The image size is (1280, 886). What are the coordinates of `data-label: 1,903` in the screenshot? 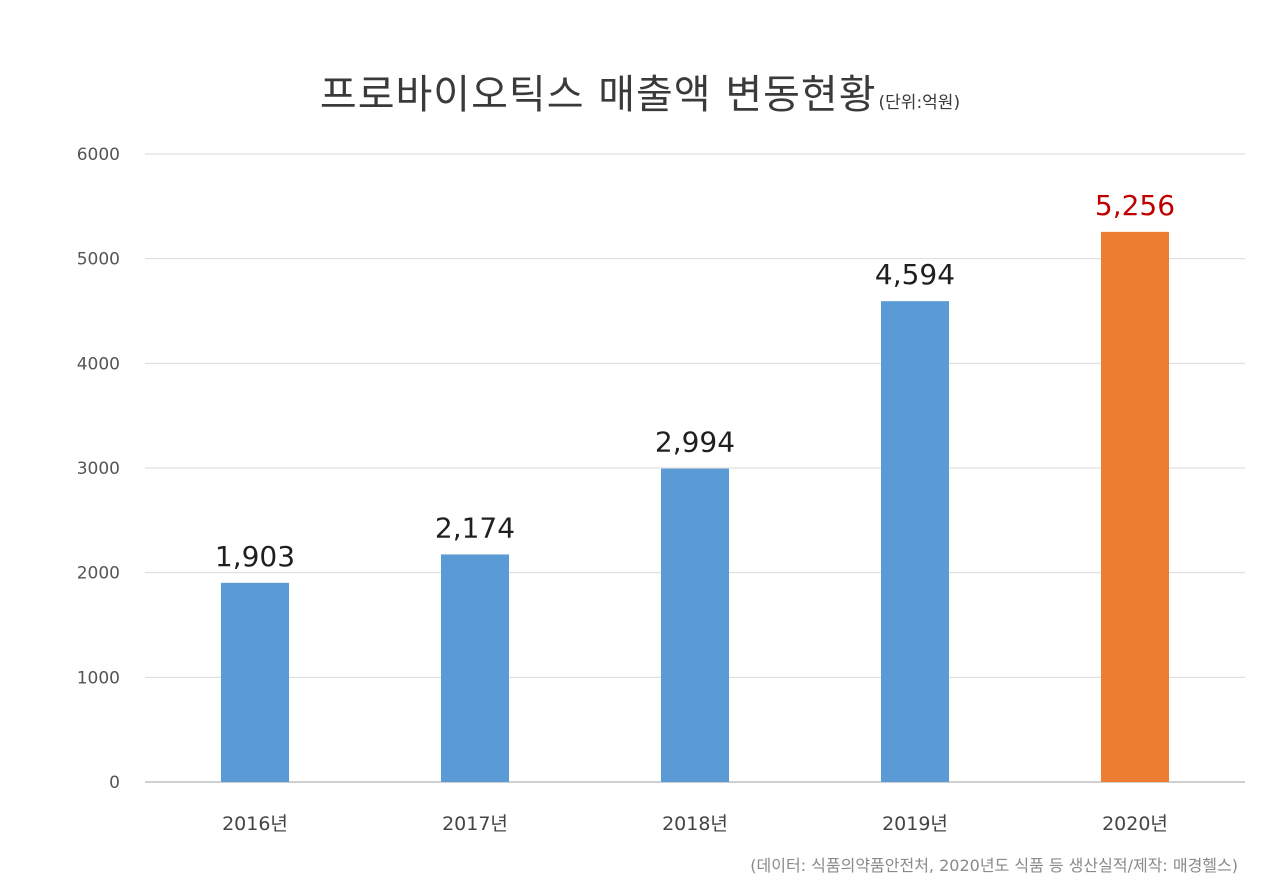 It's located at (255, 556).